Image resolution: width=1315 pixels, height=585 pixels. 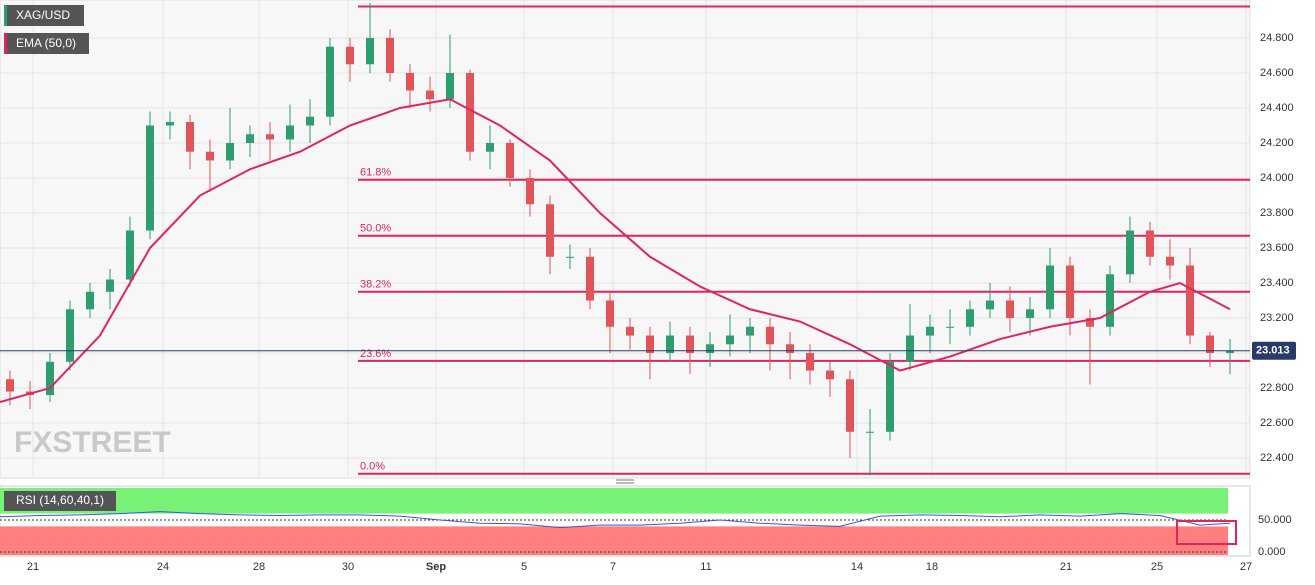 I want to click on y-tick-label: 24.600, so click(x=1277, y=73).